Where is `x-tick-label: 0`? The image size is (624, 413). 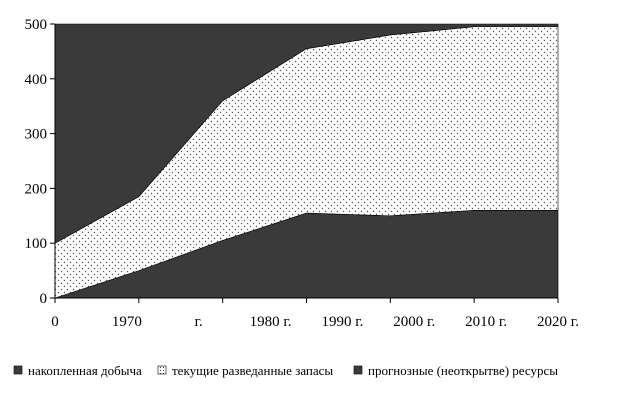 x-tick-label: 0 is located at coordinates (55, 322).